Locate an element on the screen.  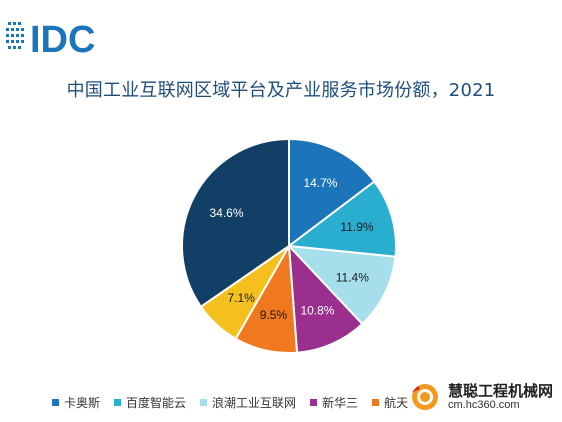
legend-label-1: 百度智能云 is located at coordinates (156, 402).